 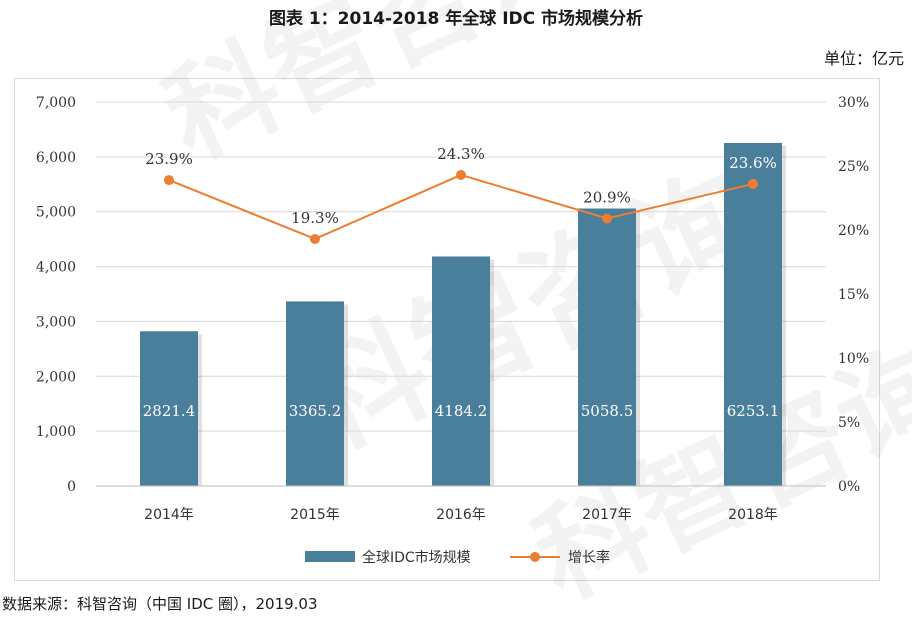 I want to click on watermark-text: 科智咨询, so click(x=373, y=92).